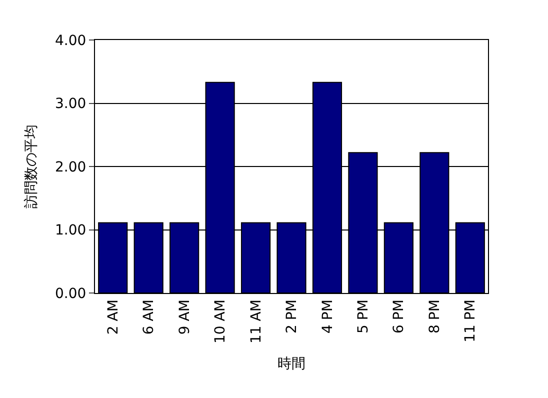 Image resolution: width=548 pixels, height=398 pixels. What do you see at coordinates (70, 104) in the screenshot?
I see `y-tick-label: 3.00` at bounding box center [70, 104].